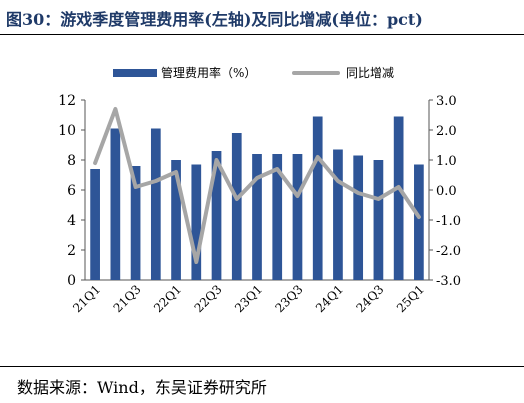 The width and height of the screenshot is (524, 403). Describe the element at coordinates (369, 298) in the screenshot. I see `x-tick-label: 24Q3` at that location.